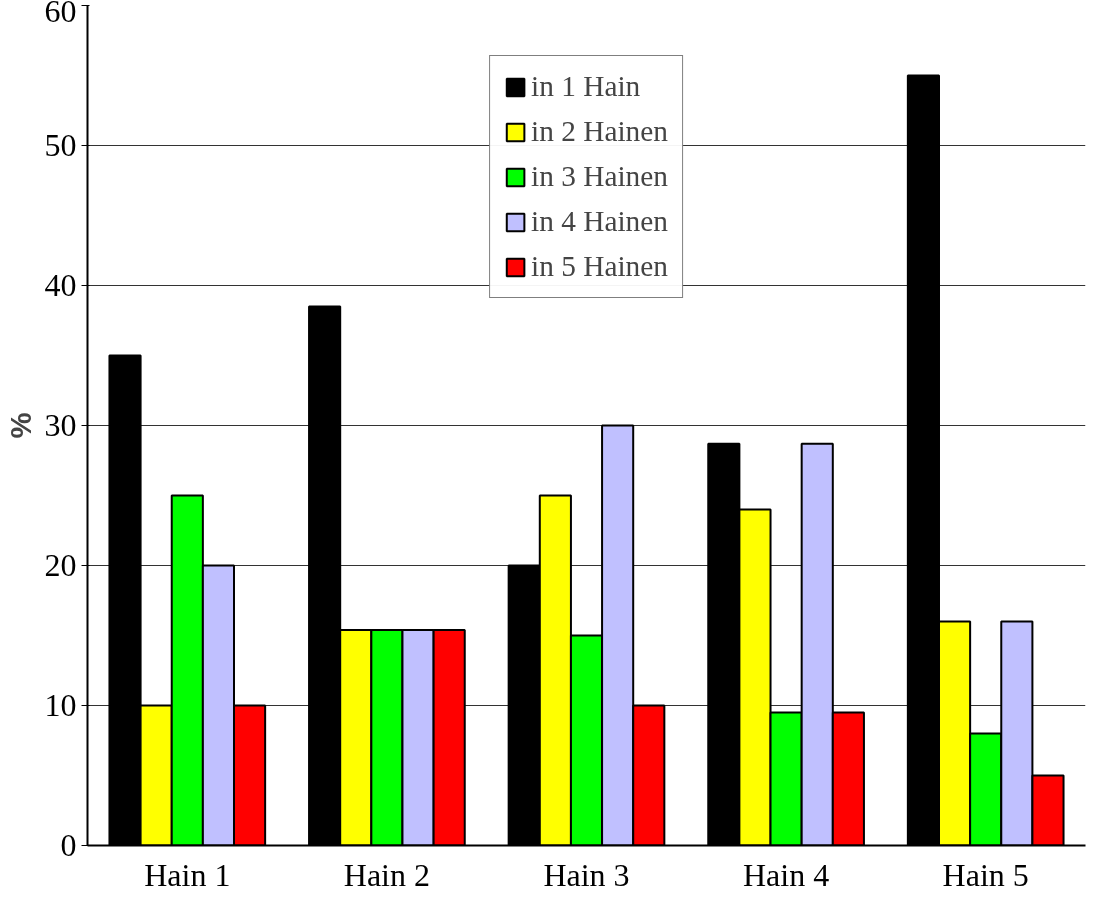 This screenshot has width=1098, height=907. Describe the element at coordinates (599, 221) in the screenshot. I see `legend-label: in 4 Hainen` at that location.